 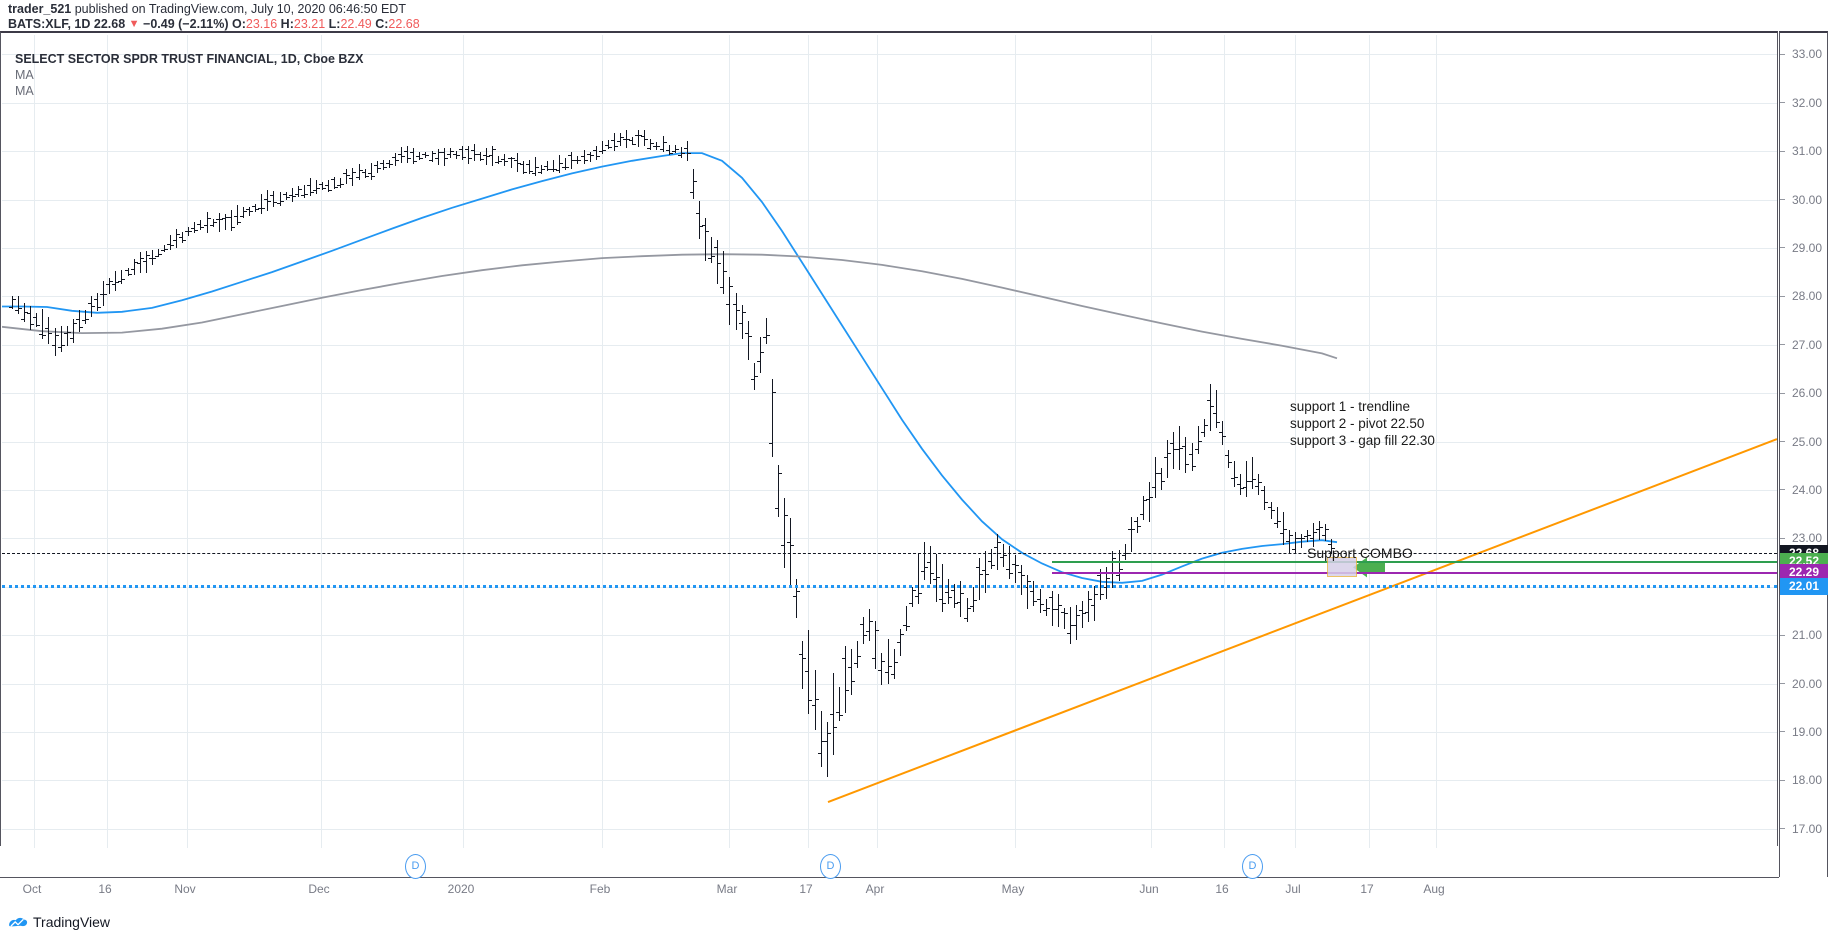 I want to click on time-axis-tick: Oct, so click(x=32, y=889).